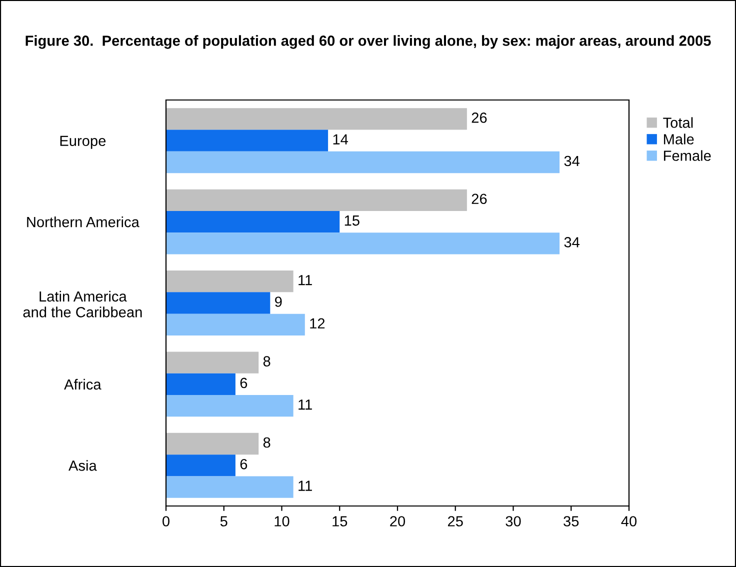  What do you see at coordinates (679, 139) in the screenshot?
I see `legend-label: Male` at bounding box center [679, 139].